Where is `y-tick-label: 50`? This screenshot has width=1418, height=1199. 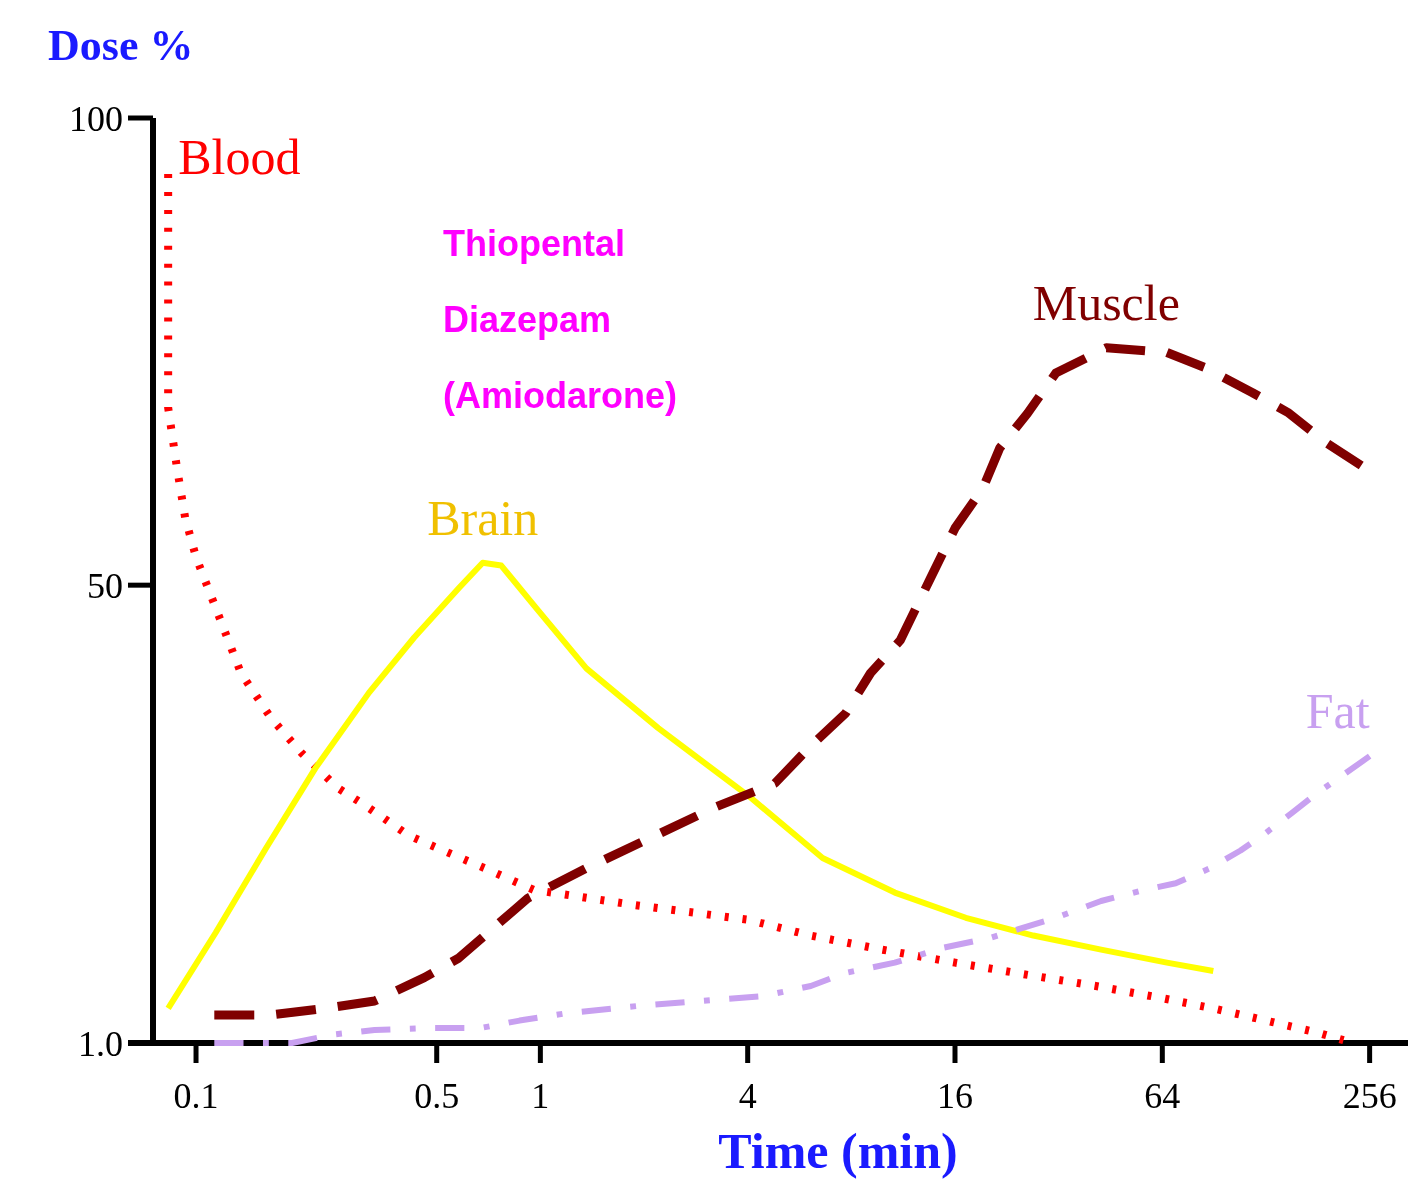 y-tick-label: 50 is located at coordinates (105, 585).